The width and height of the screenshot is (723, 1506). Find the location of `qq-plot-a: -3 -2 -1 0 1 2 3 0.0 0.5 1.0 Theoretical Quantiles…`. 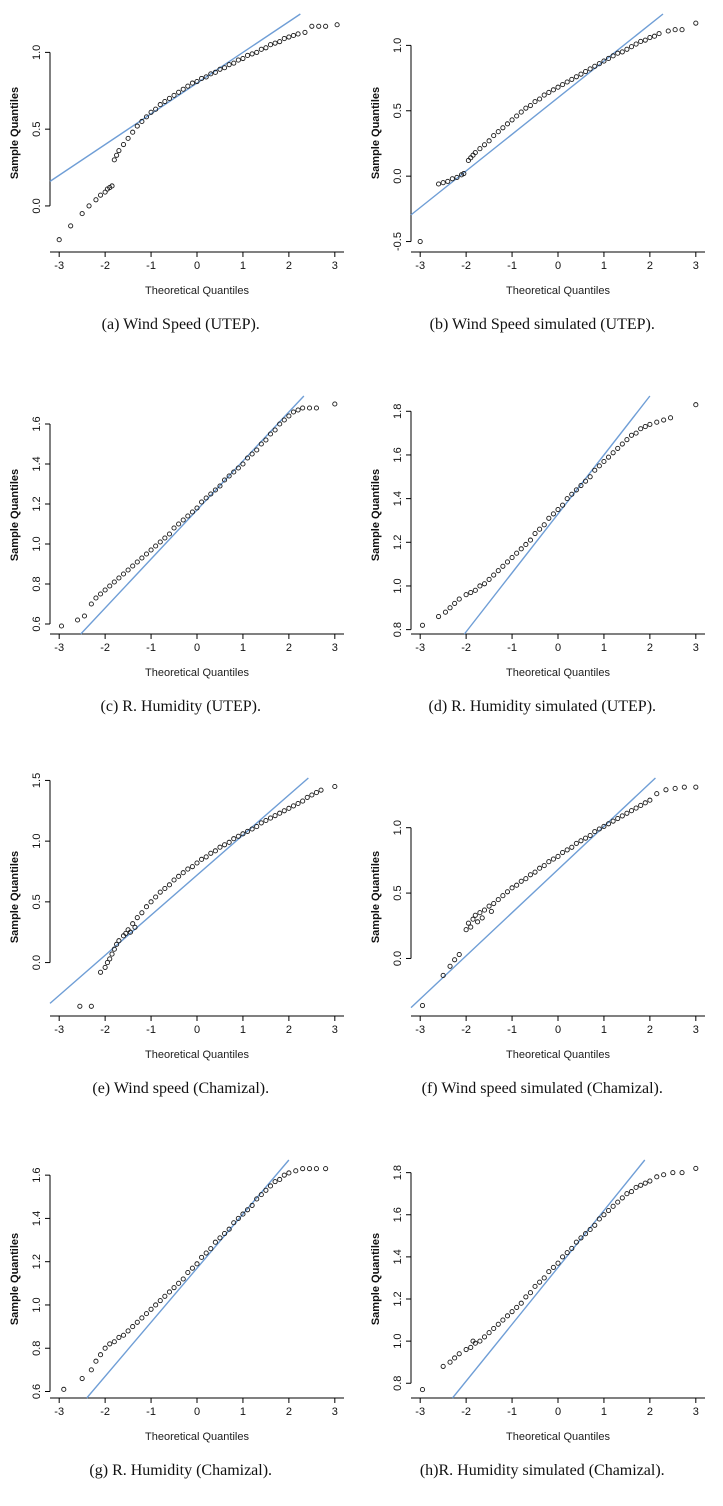

qq-plot-a: -3 -2 -1 0 1 2 3 0.0 0.5 1.0 Theoretical Quantiles… is located at coordinates (180, 158).